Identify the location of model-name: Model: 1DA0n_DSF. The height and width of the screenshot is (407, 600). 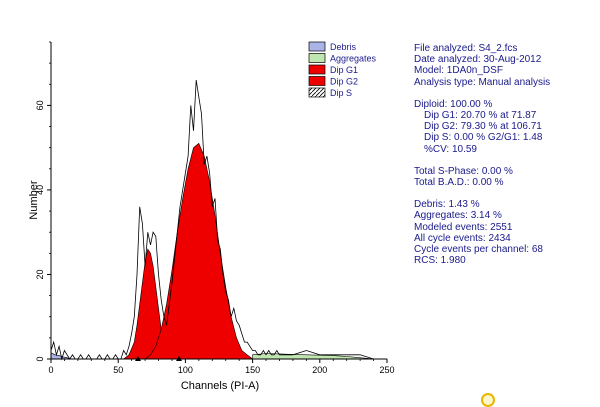
(458, 71).